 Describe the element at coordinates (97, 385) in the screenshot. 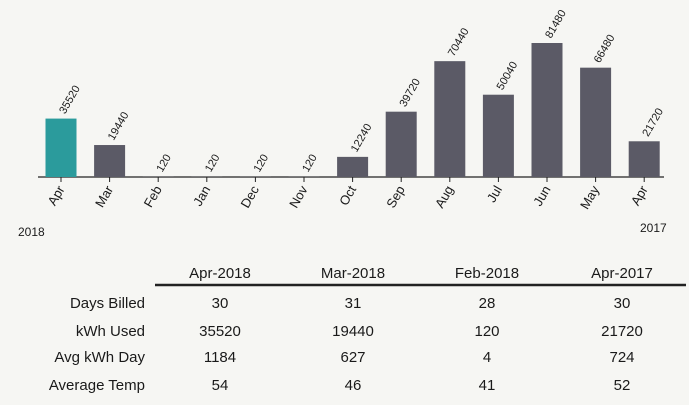

I see `row-label: Average Temp` at that location.